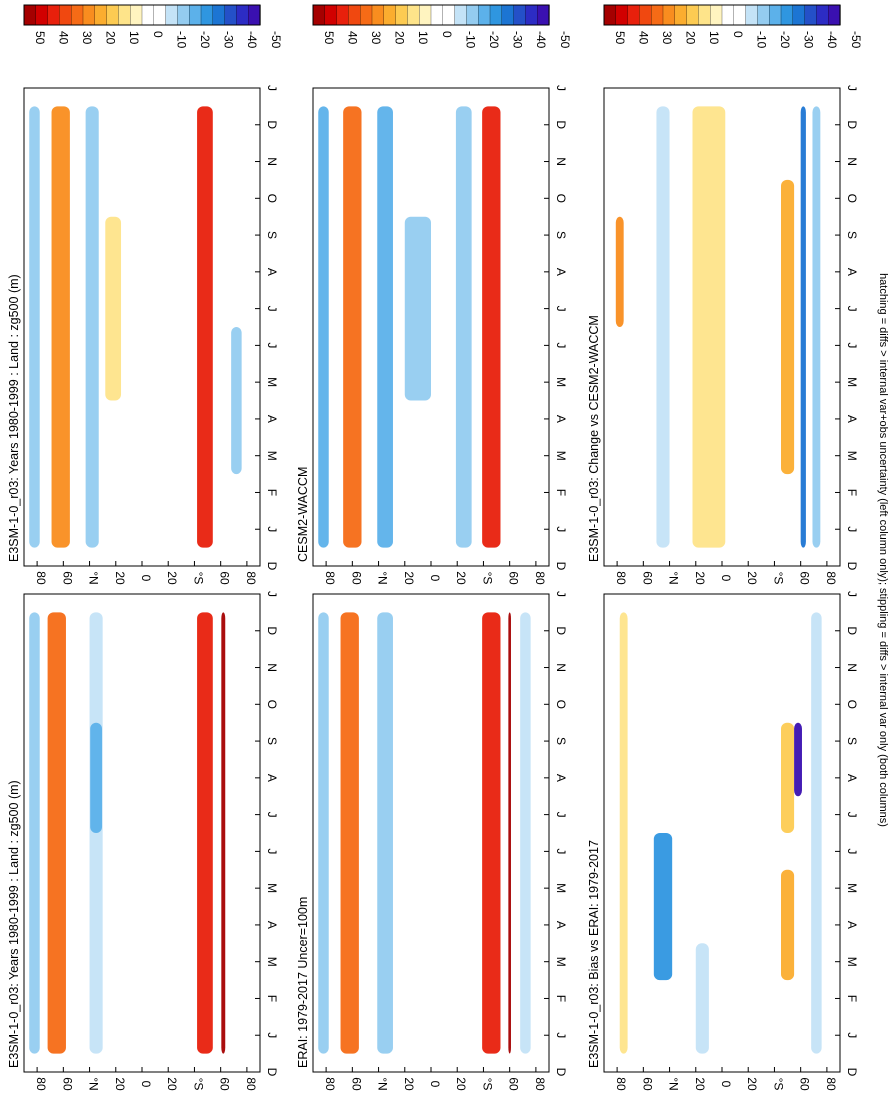 The height and width of the screenshot is (1100, 891). Describe the element at coordinates (229, 40) in the screenshot. I see `colorbar-label: -30` at that location.